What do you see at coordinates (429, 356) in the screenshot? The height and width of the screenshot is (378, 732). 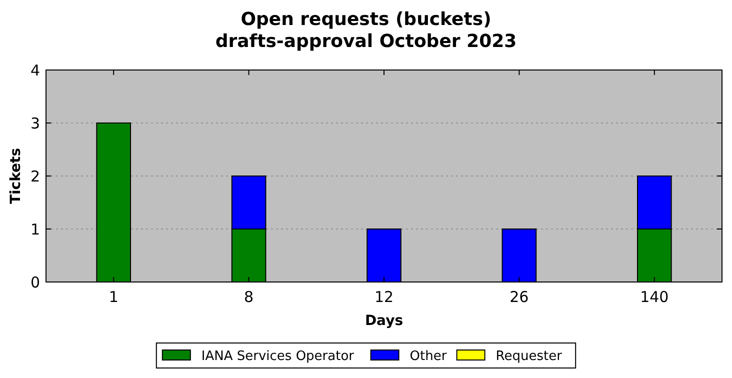 I see `legend-label: Other` at bounding box center [429, 356].